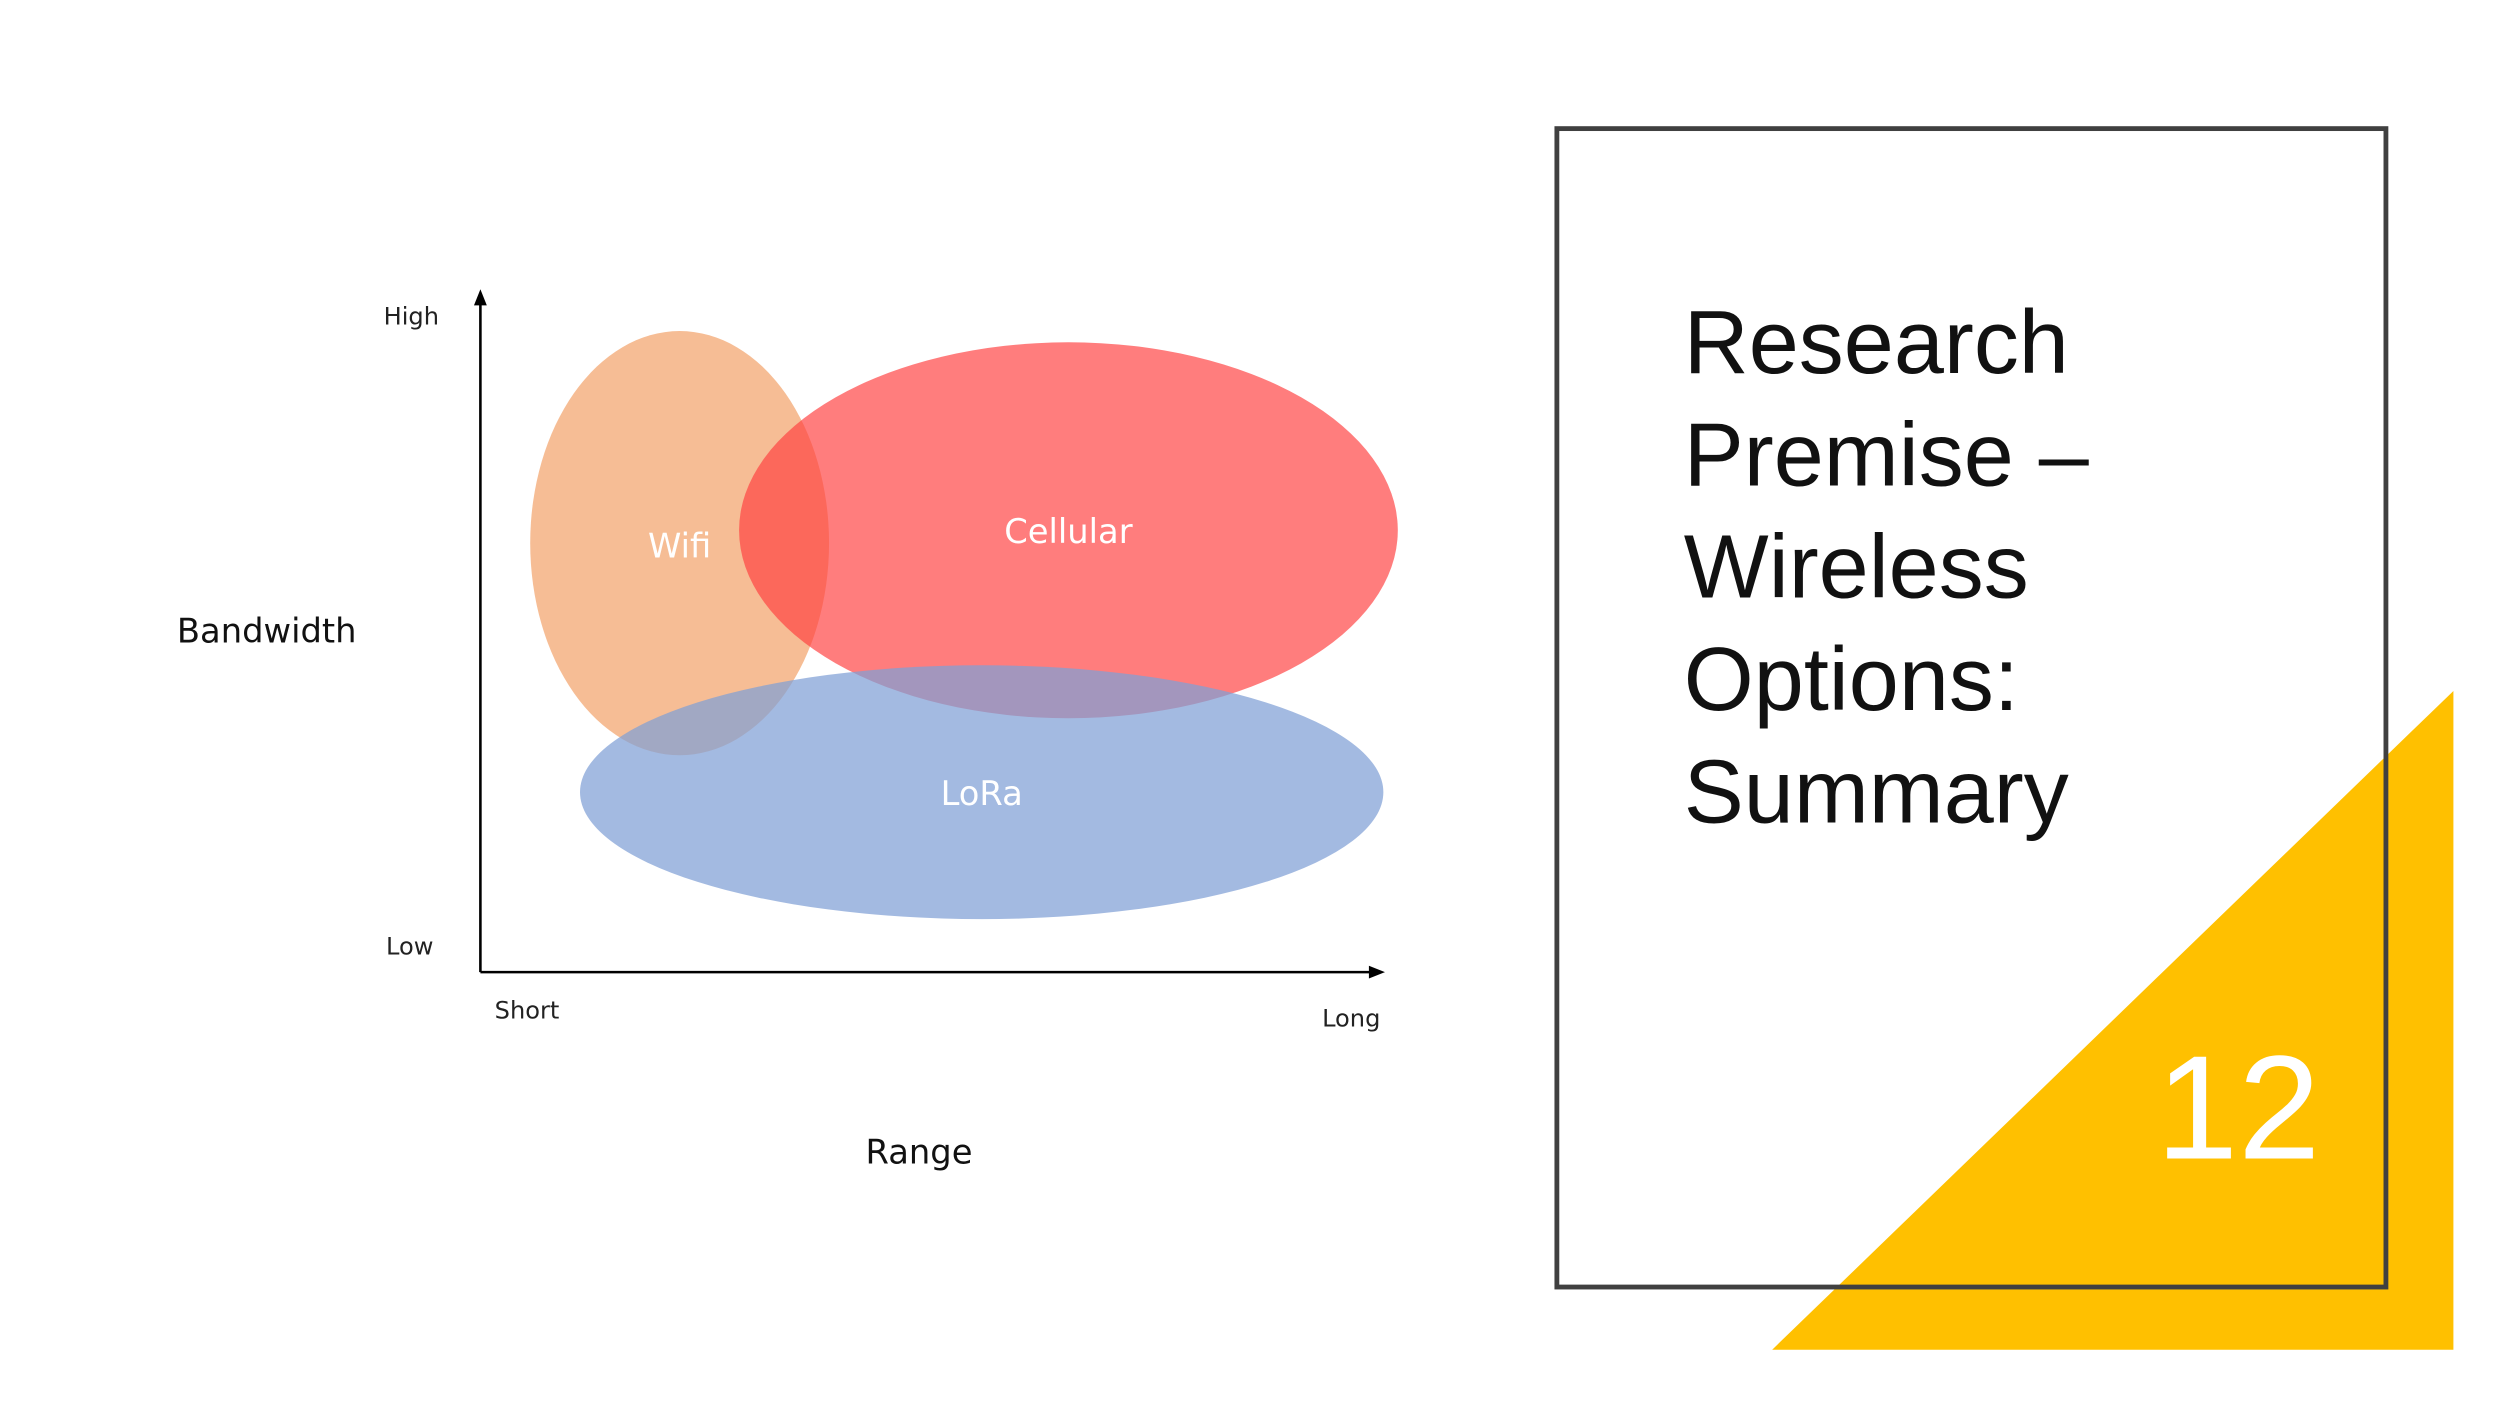 The height and width of the screenshot is (1406, 2500). Describe the element at coordinates (1856, 568) in the screenshot. I see `title-line: Wireless` at that location.